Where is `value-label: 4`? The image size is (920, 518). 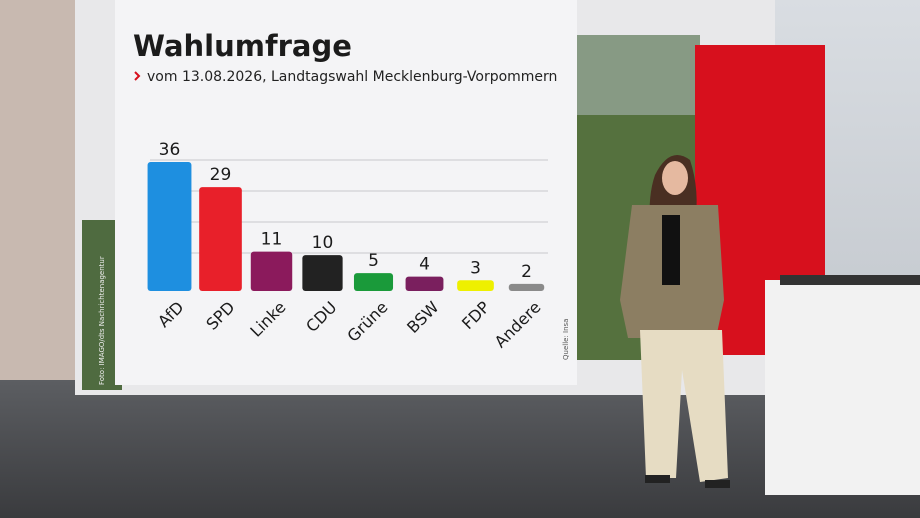 value-label: 4 is located at coordinates (424, 265).